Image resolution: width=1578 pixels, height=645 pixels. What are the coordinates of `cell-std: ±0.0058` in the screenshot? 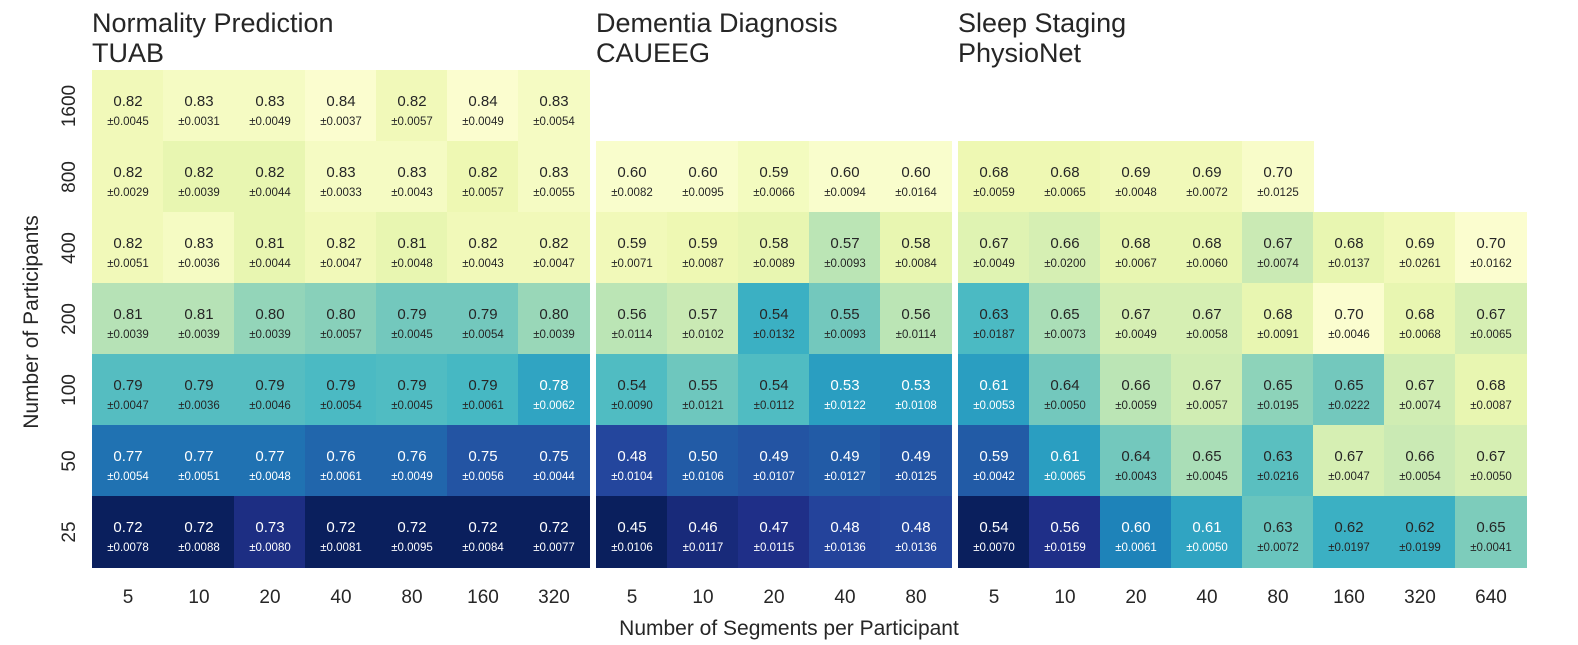 It's located at (1207, 335).